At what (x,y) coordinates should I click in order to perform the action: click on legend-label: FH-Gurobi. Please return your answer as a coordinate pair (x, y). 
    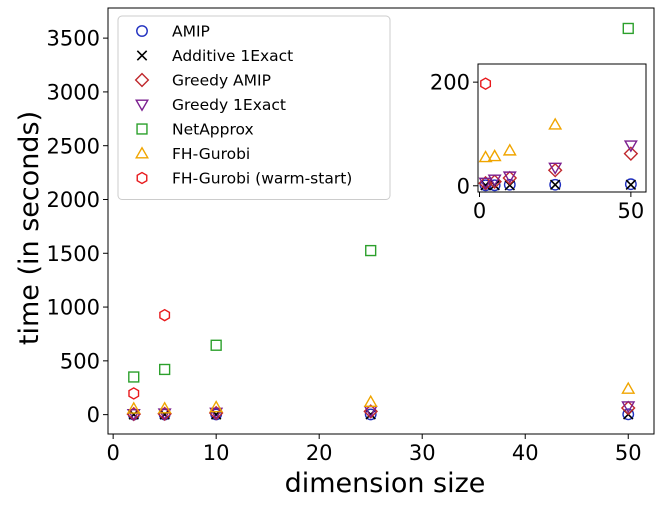
    Looking at the image, I should click on (211, 154).